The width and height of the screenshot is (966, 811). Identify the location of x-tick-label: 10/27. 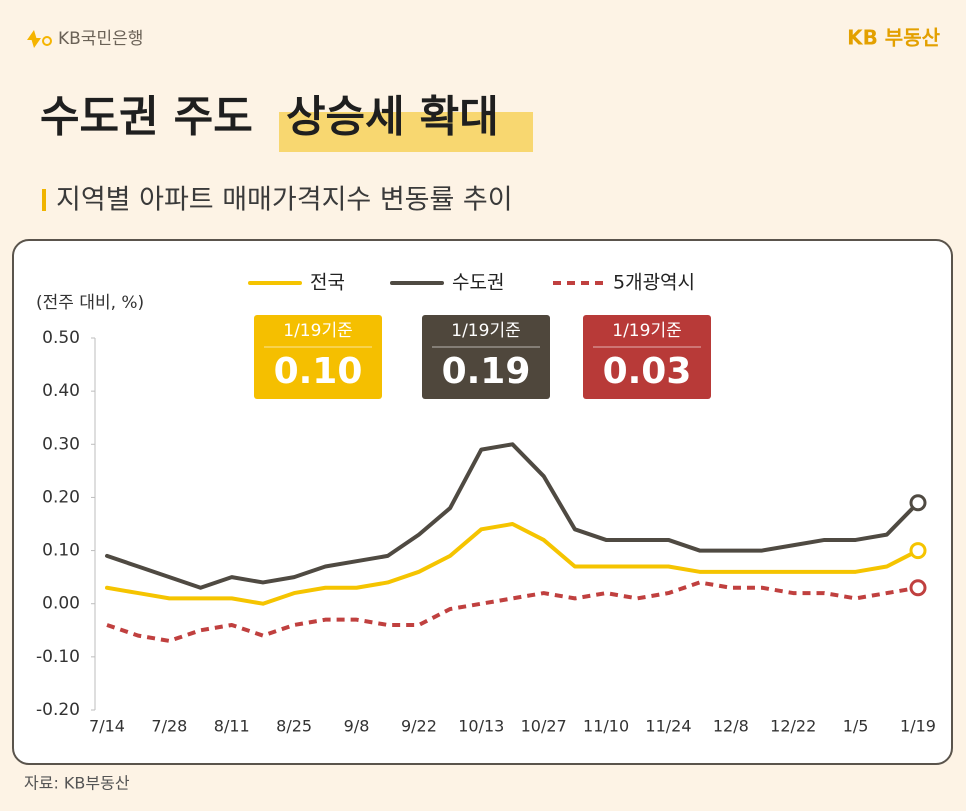
(544, 726).